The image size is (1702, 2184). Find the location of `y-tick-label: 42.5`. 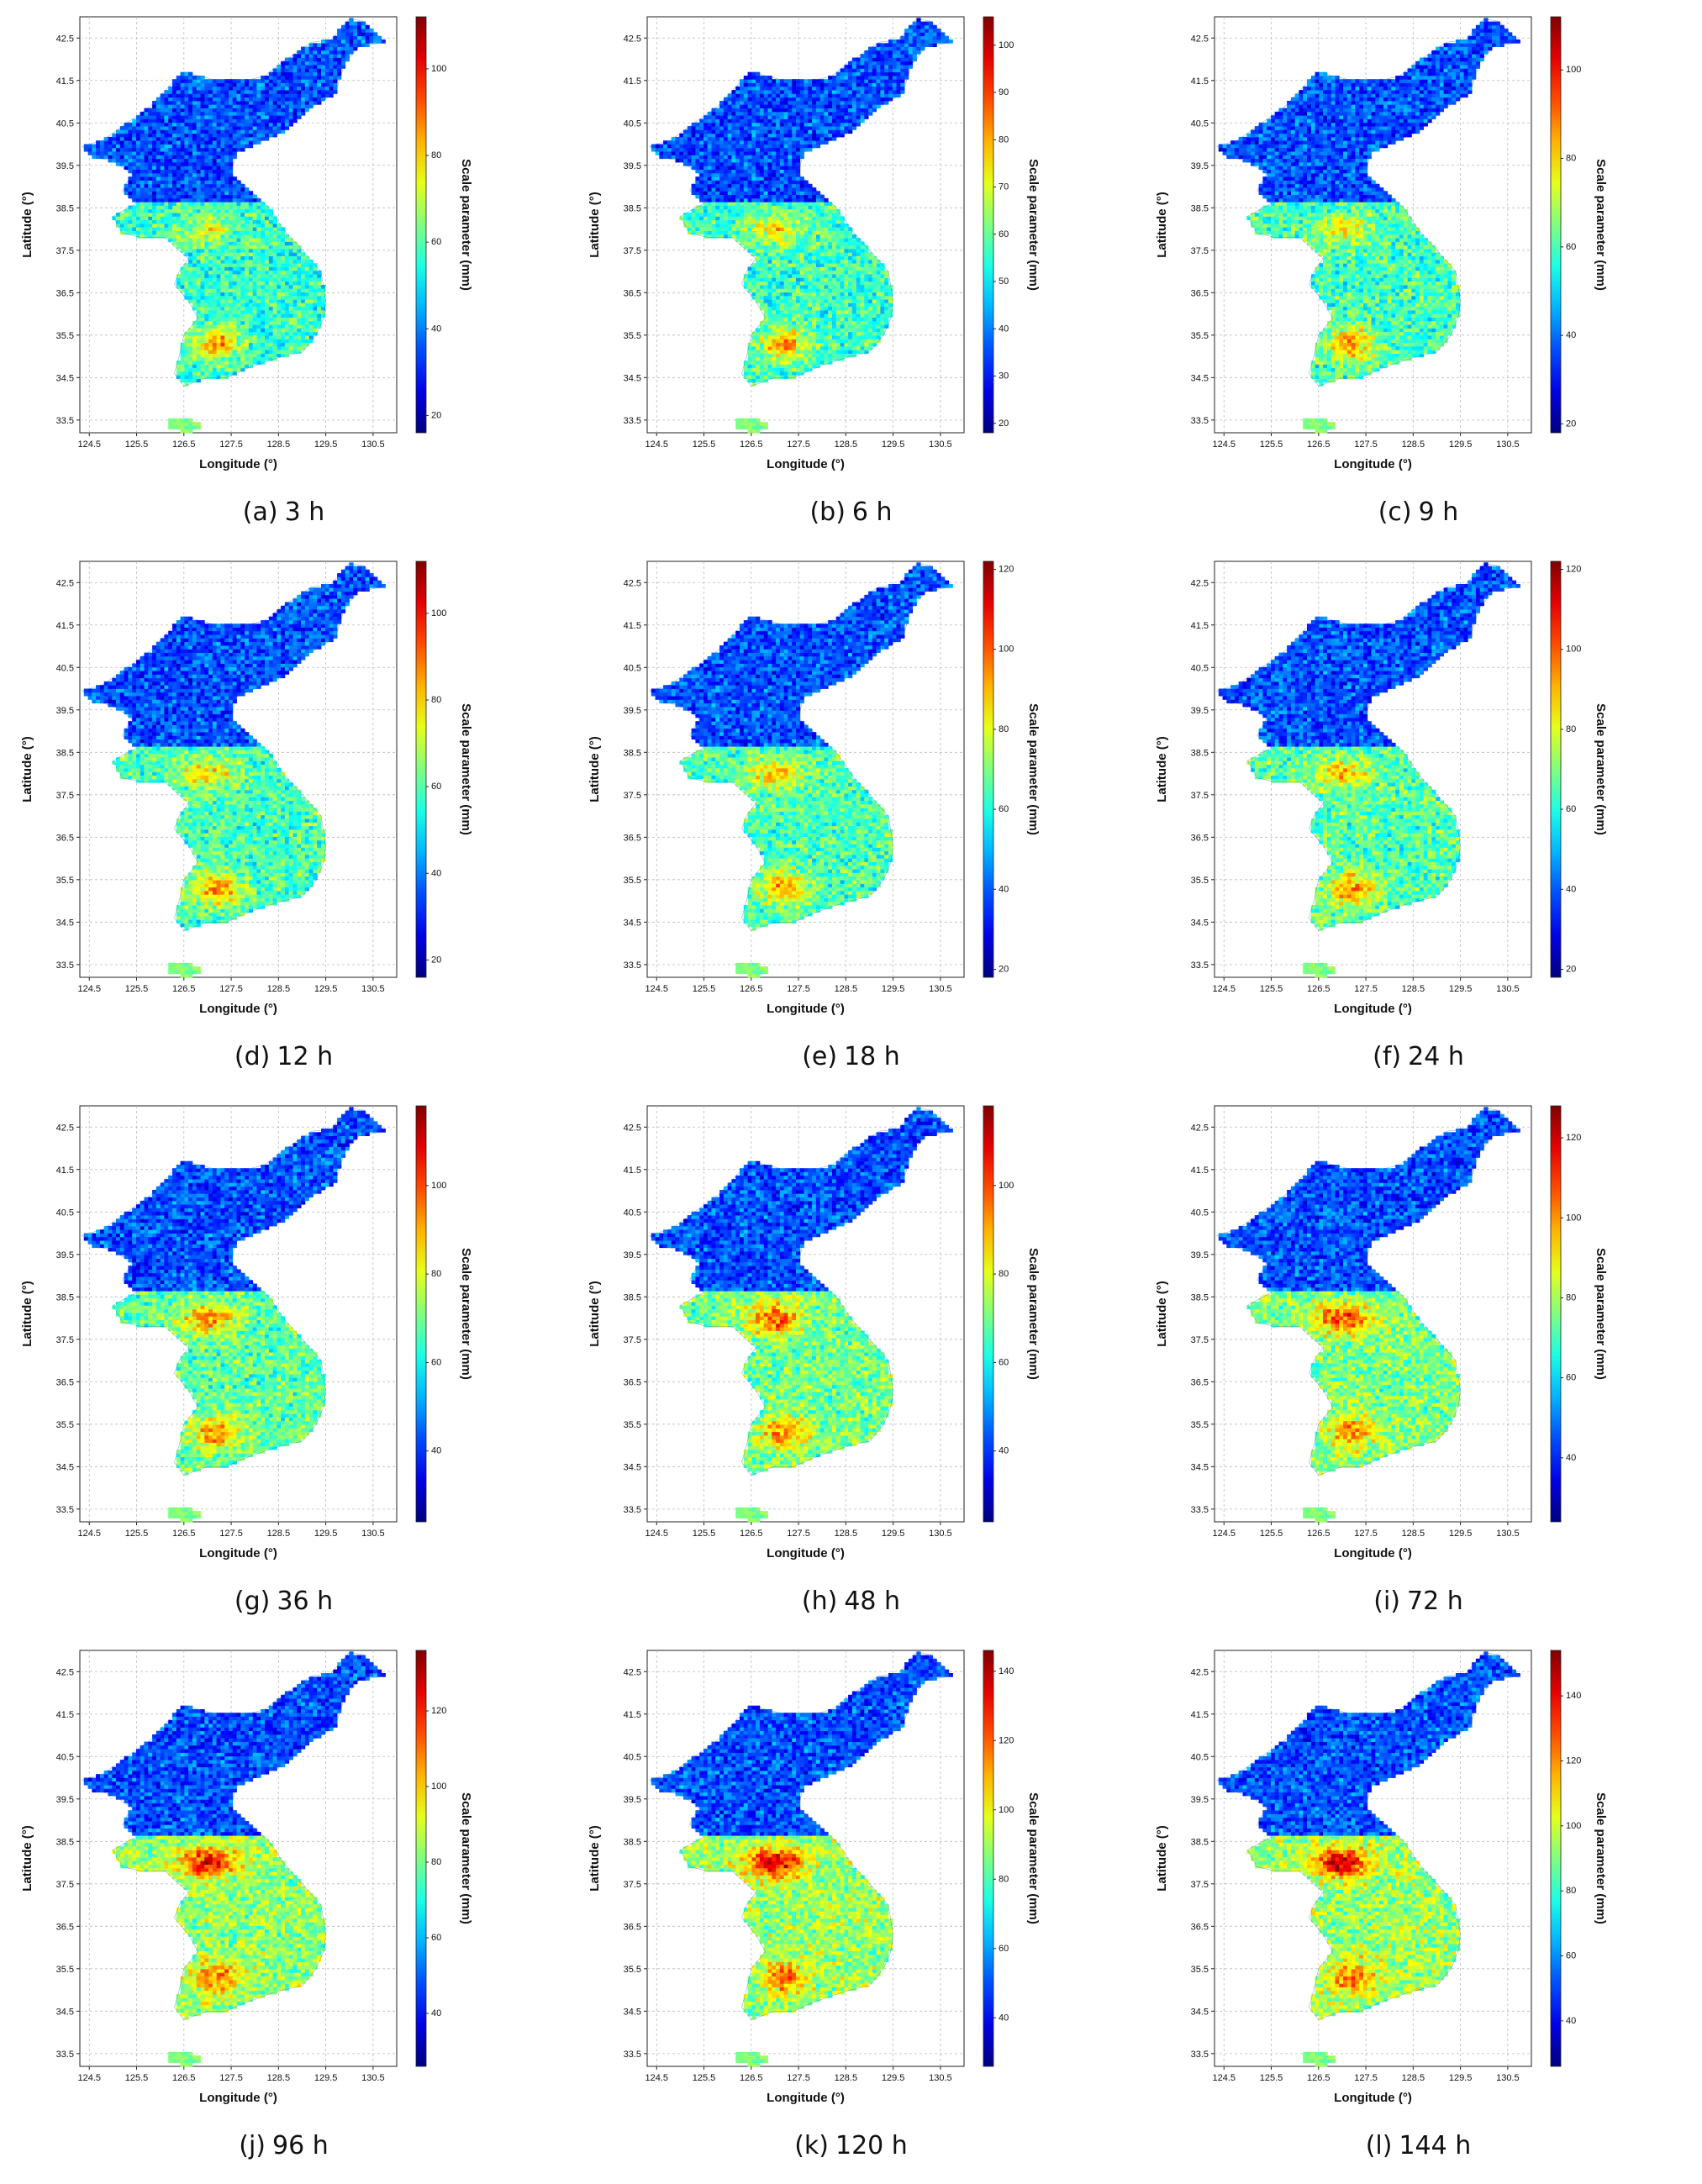

y-tick-label: 42.5 is located at coordinates (1200, 583).